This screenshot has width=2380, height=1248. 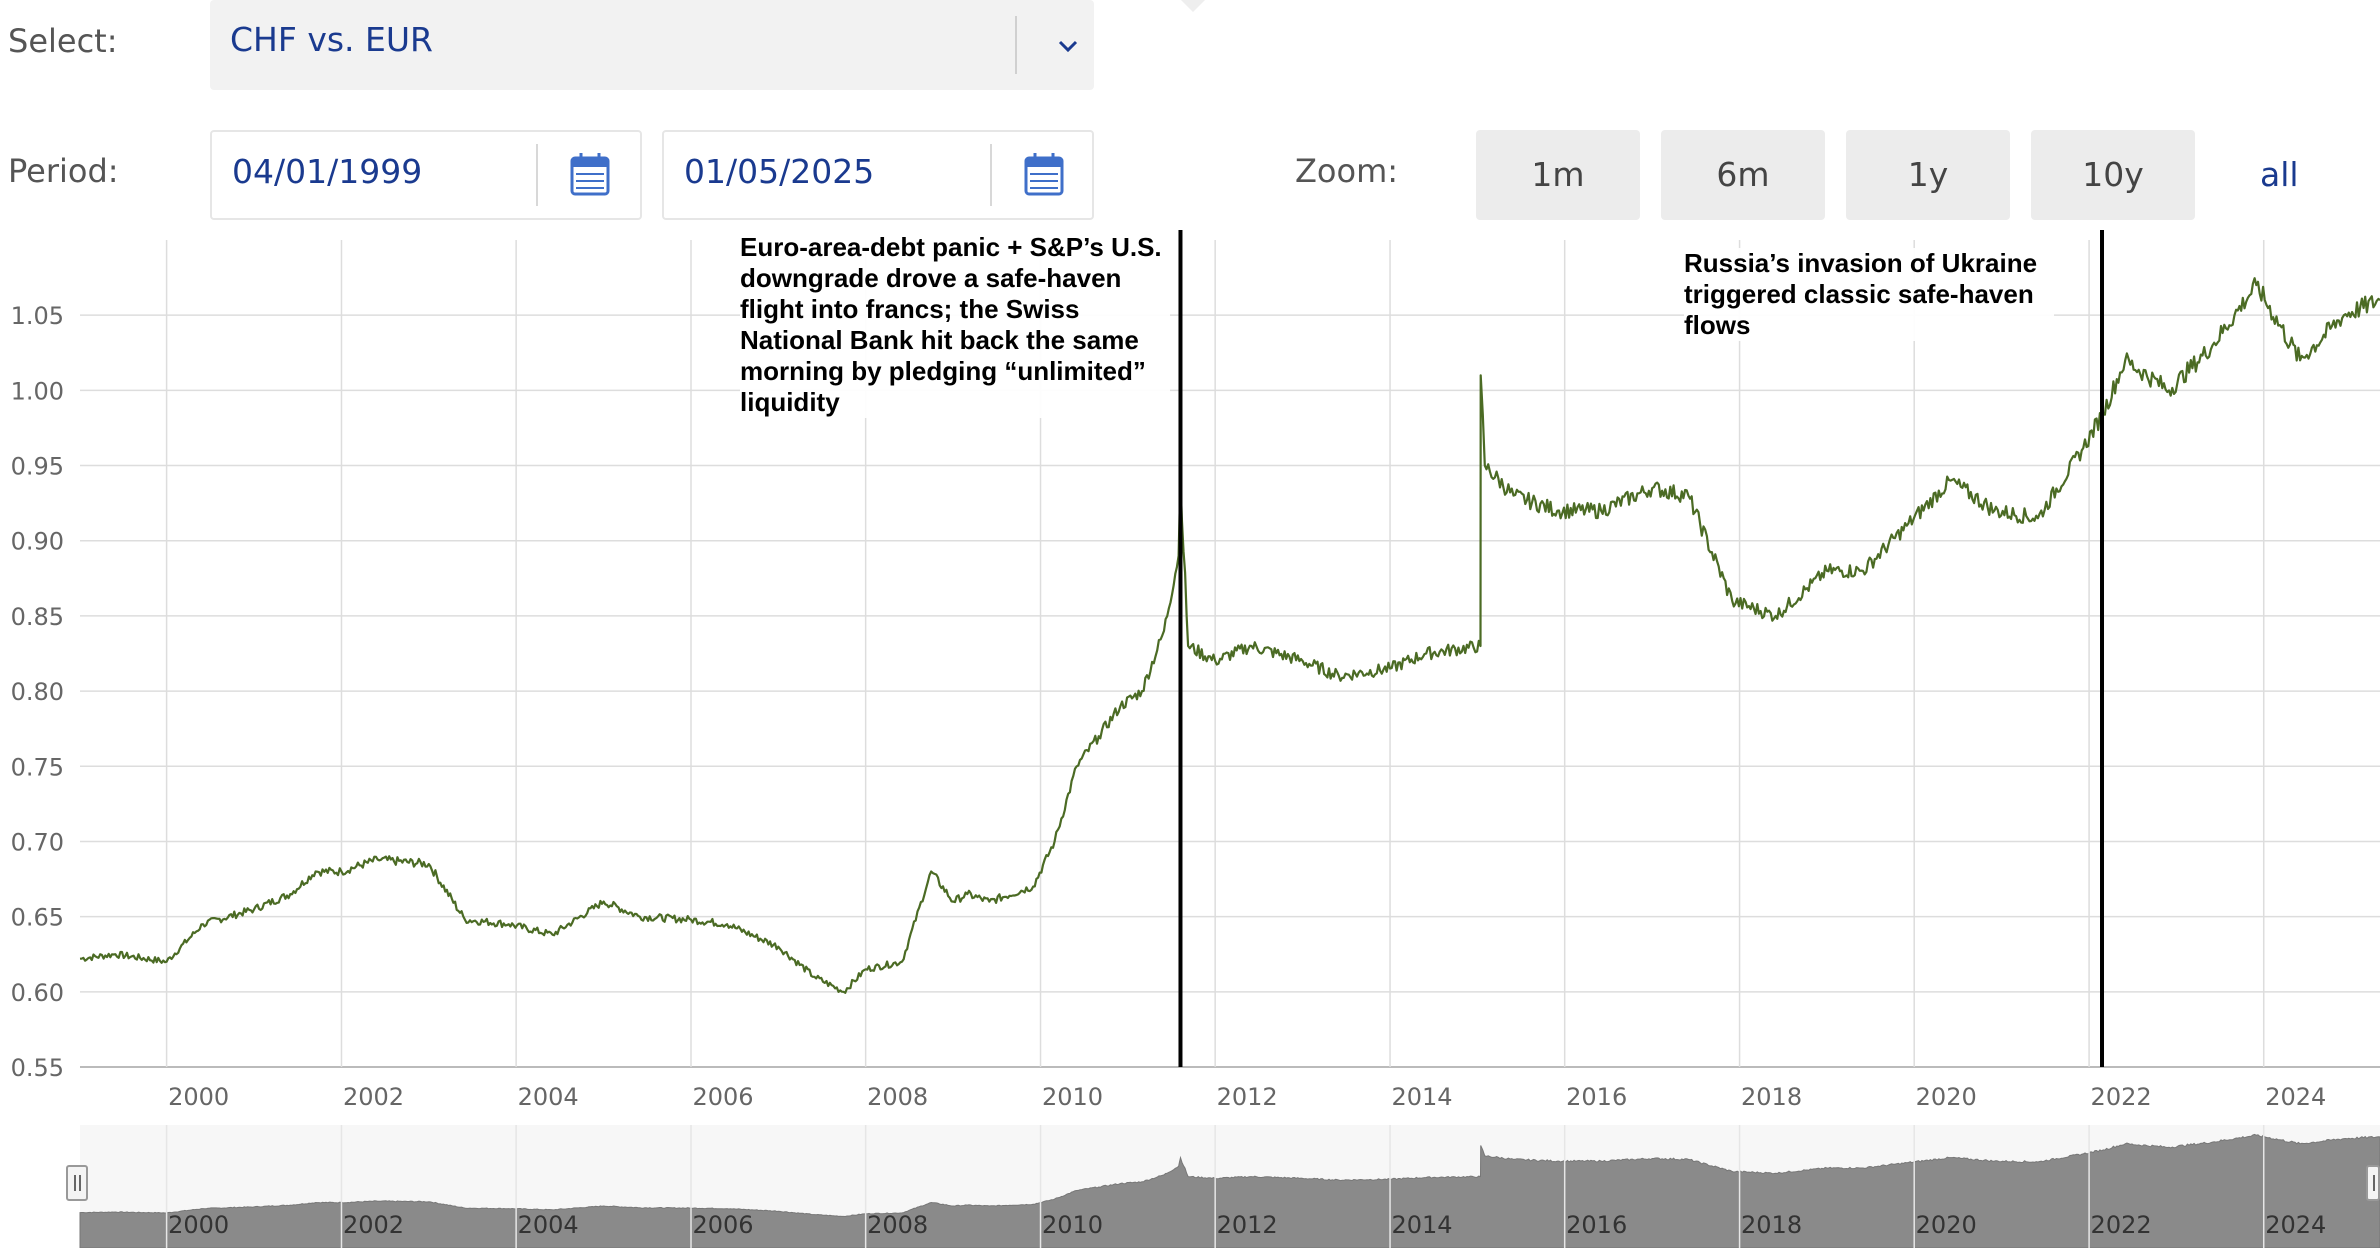 What do you see at coordinates (1016, 45) in the screenshot?
I see `select-divider` at bounding box center [1016, 45].